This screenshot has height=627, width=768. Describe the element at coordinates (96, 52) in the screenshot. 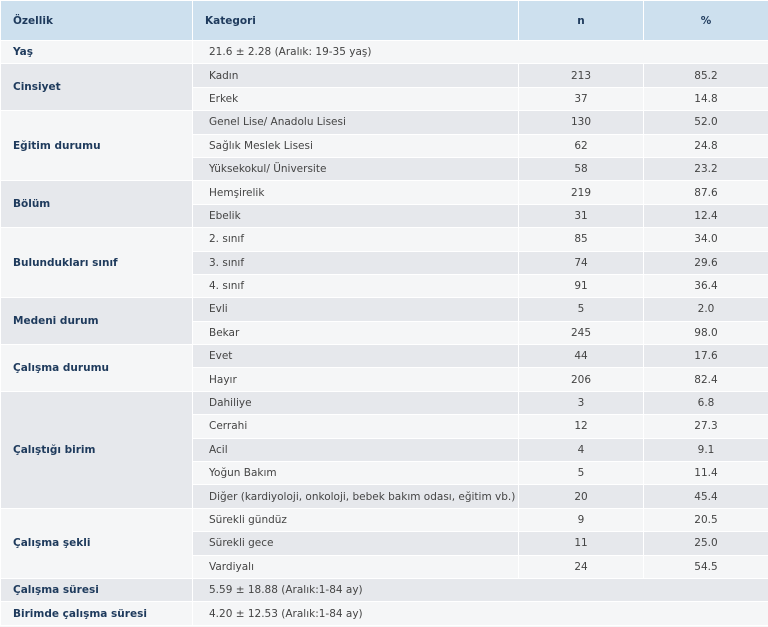

I see `group-label: Yaş` at that location.